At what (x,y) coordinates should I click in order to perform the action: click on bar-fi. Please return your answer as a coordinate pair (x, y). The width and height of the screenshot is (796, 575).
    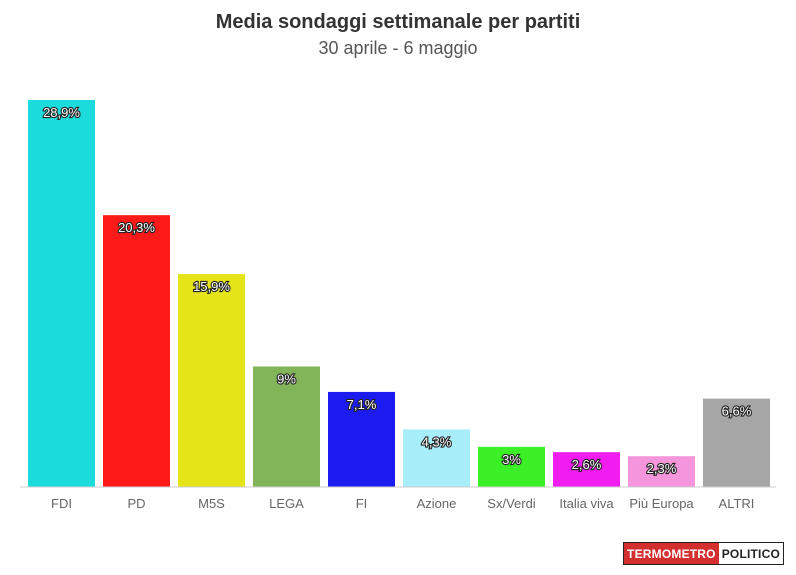
    Looking at the image, I should click on (361, 439).